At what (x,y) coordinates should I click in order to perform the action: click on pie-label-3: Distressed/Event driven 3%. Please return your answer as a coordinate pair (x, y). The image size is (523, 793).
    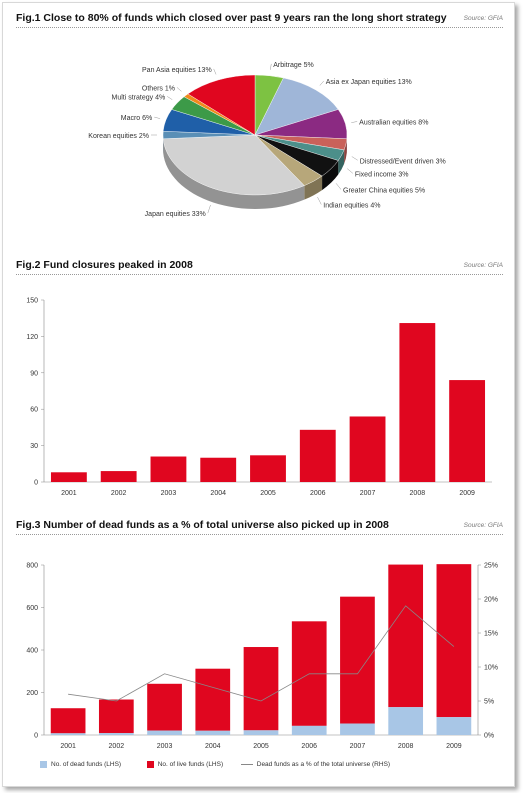
    Looking at the image, I should click on (403, 161).